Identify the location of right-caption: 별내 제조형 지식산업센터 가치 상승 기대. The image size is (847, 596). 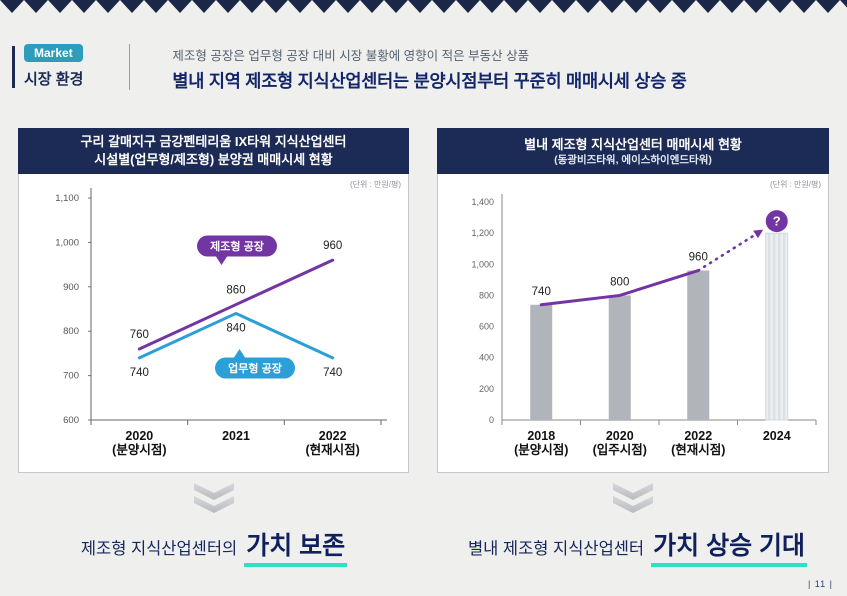
(637, 546).